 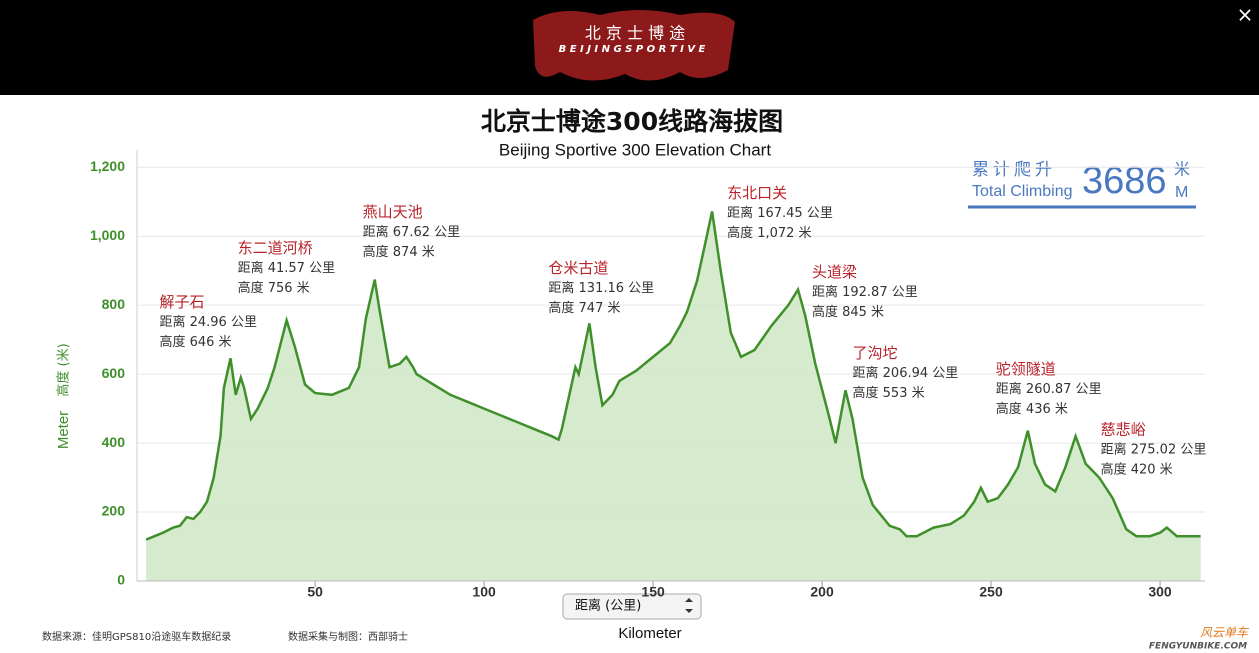 I want to click on climb-unit: M, so click(x=1181, y=192).